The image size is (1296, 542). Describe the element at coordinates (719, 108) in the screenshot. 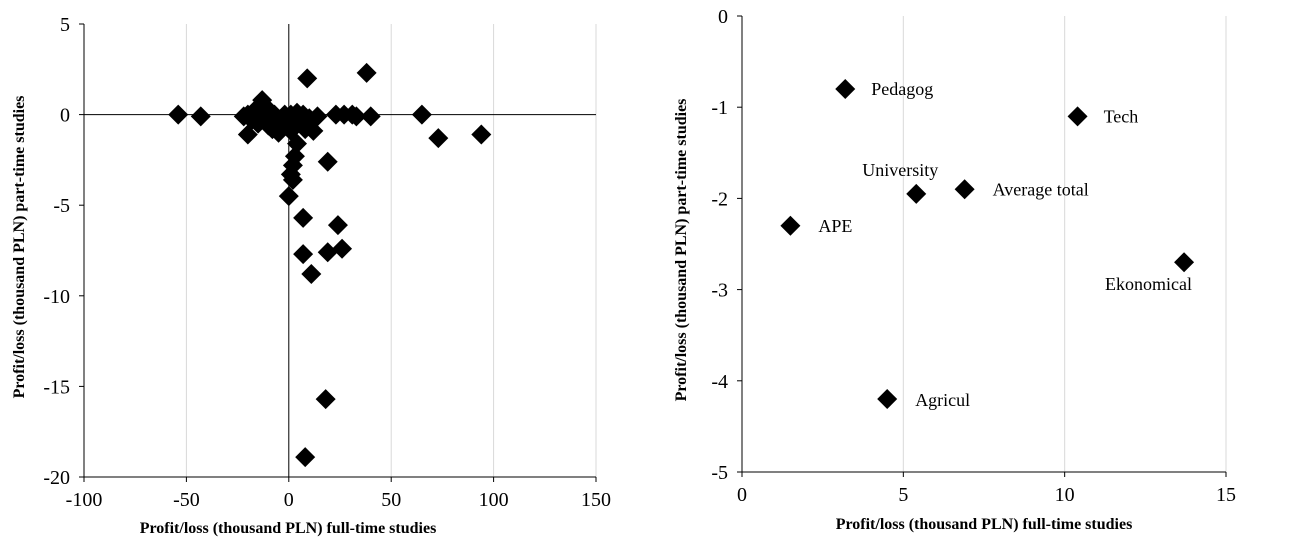

I see `right-y-tick-label: -1` at that location.